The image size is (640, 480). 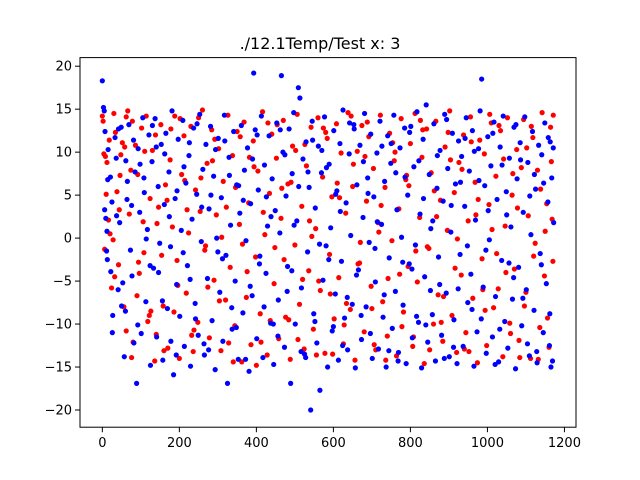 What do you see at coordinates (68, 196) in the screenshot?
I see `y-tick-label: 5` at bounding box center [68, 196].